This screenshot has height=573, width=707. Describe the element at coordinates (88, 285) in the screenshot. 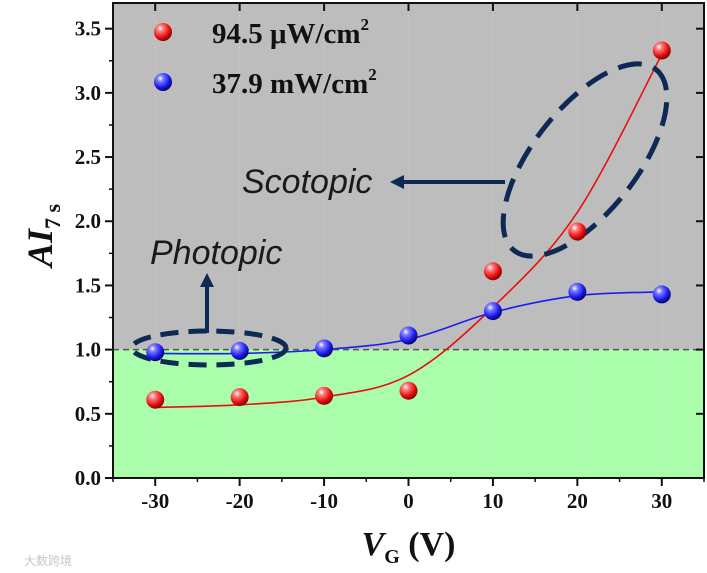

I see `y-tick-label: 1.5` at that location.